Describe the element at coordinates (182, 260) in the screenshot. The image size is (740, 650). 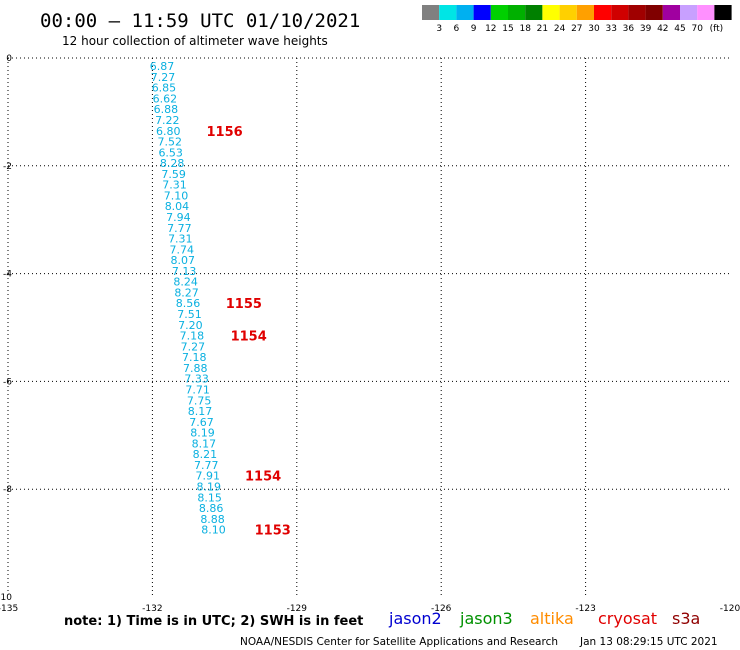
I see `swh-value-label: 8.07` at that location.